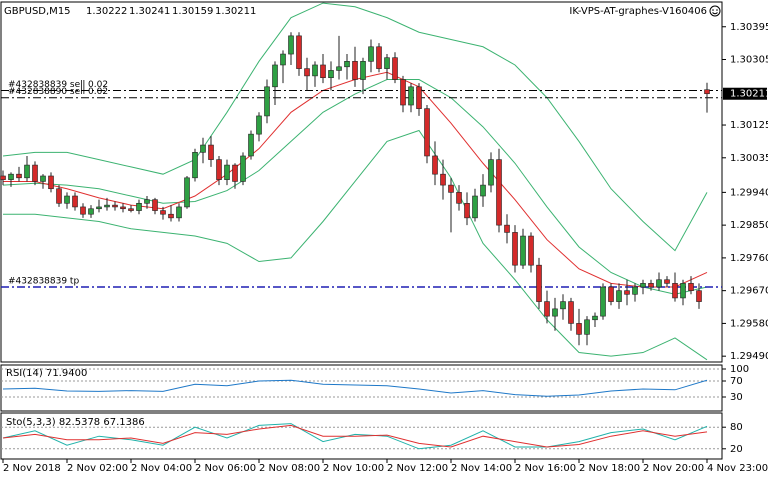 This screenshot has height=480, width=768. I want to click on x-tick-label: 2 Nov 12:00, so click(417, 468).